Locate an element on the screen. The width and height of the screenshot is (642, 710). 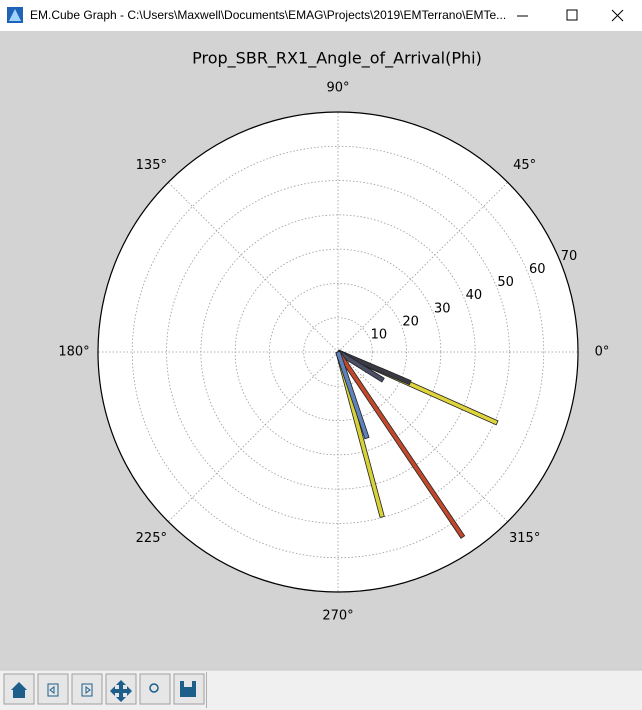
save-icon is located at coordinates (188, 689).